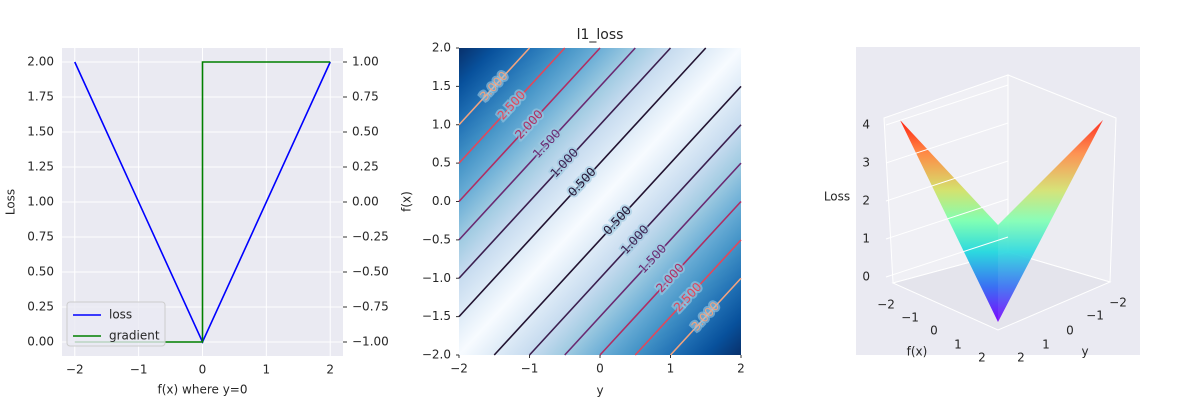 The height and width of the screenshot is (400, 1200). I want to click on z-tick-label: 0, so click(866, 277).